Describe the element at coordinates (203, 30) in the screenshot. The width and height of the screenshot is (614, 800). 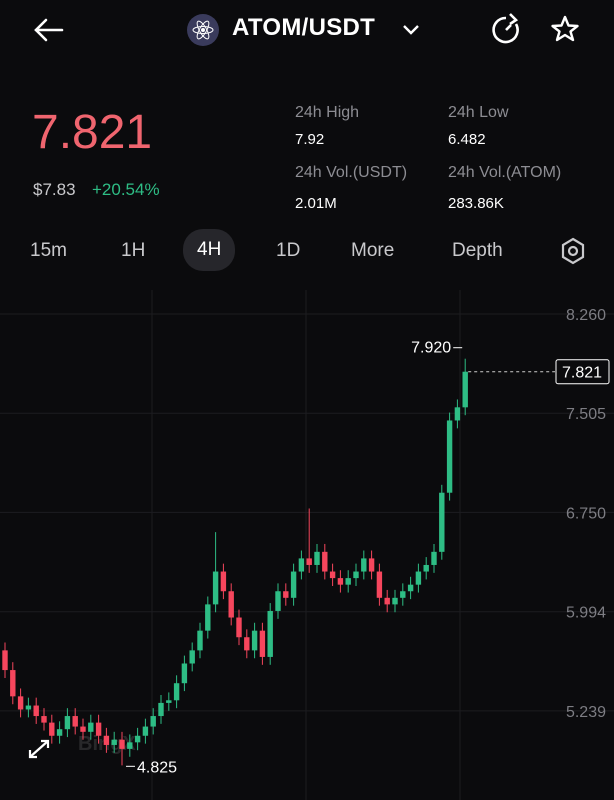
I see `coin-icon` at that location.